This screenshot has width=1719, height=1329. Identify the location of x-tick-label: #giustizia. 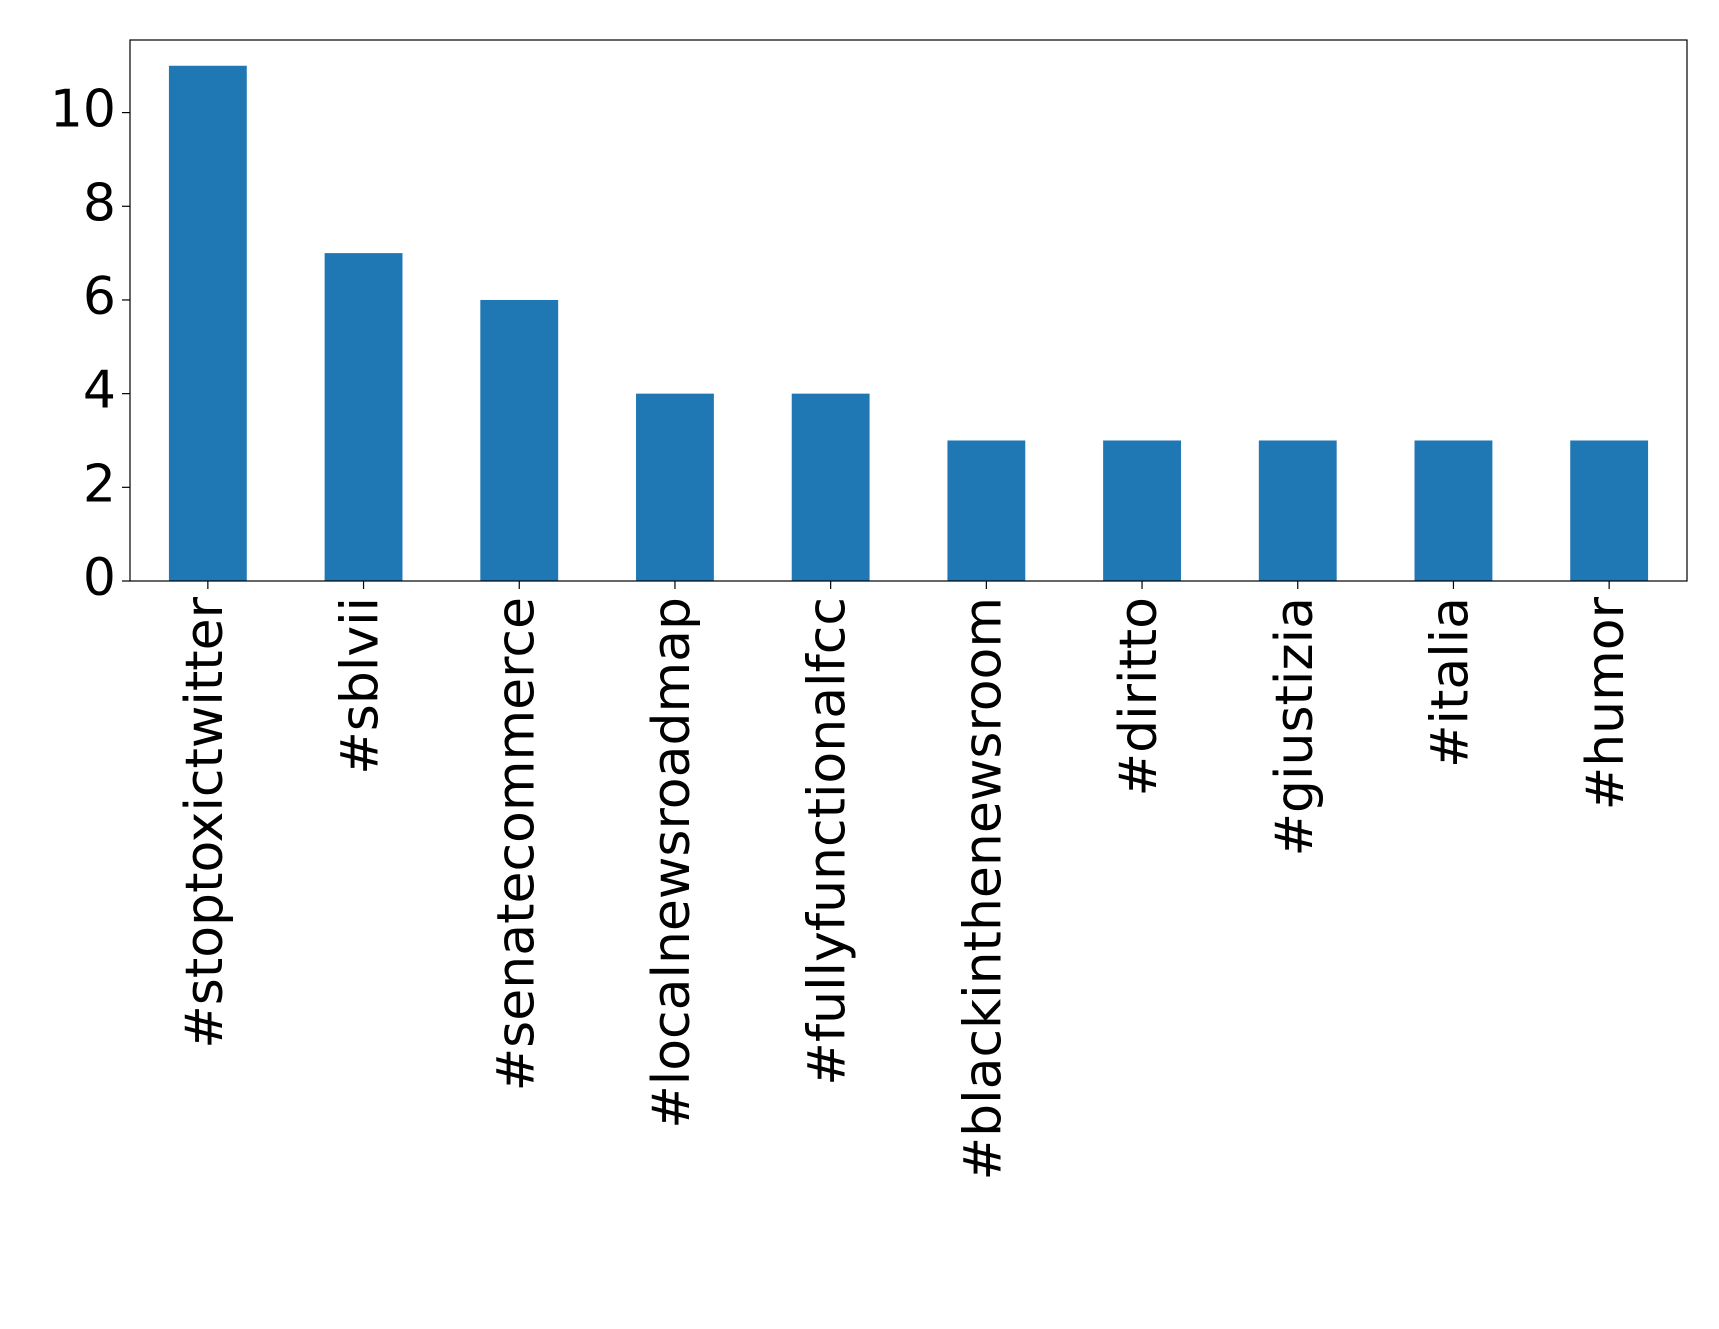
(1295, 727).